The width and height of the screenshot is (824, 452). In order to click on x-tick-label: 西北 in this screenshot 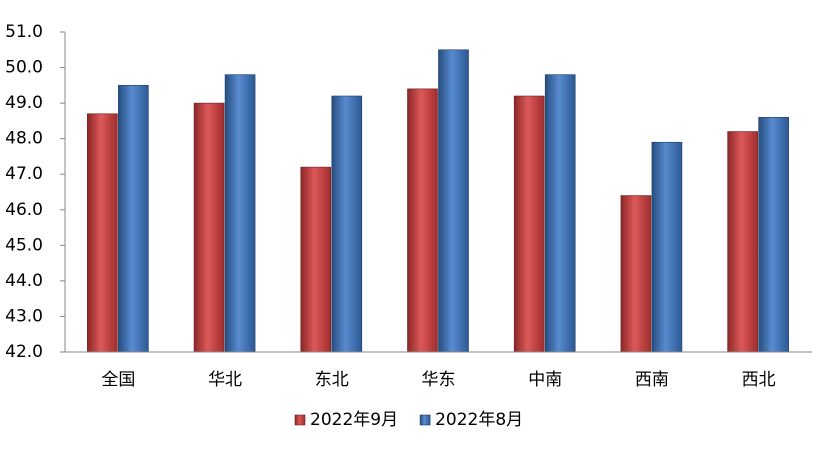, I will do `click(759, 380)`.